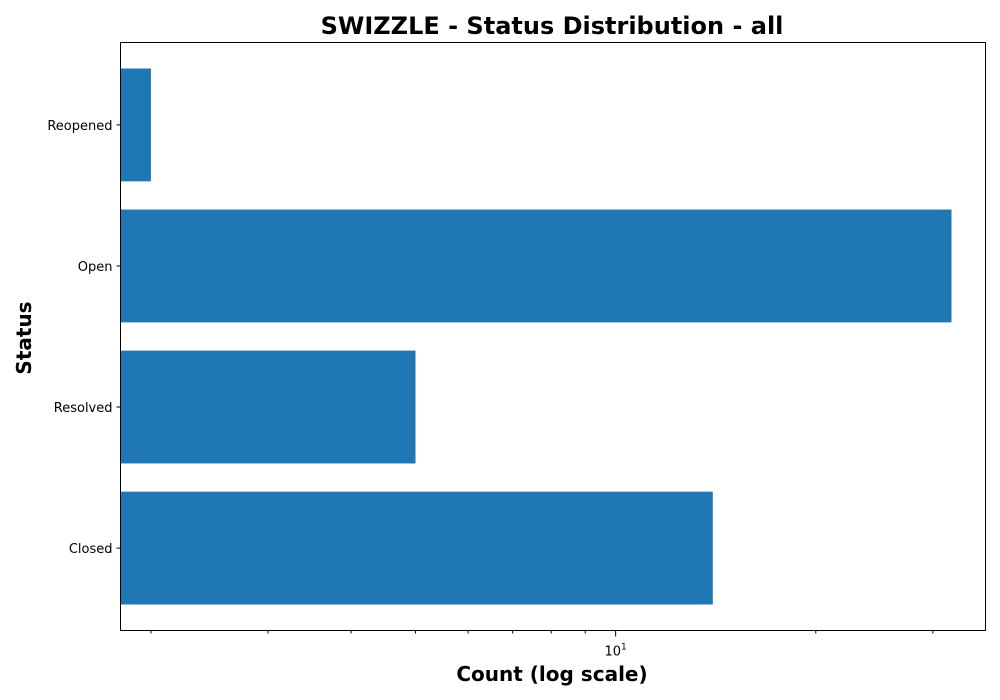  I want to click on bar-reopened, so click(135, 125).